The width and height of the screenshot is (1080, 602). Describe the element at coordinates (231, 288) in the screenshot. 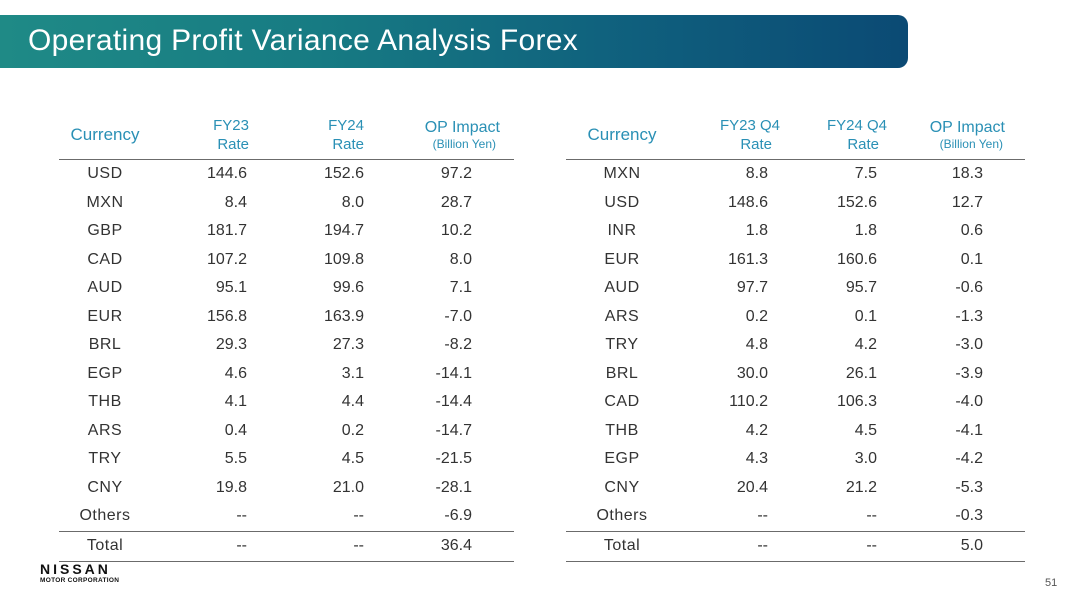

I see `cell-rate1: 95.1` at that location.